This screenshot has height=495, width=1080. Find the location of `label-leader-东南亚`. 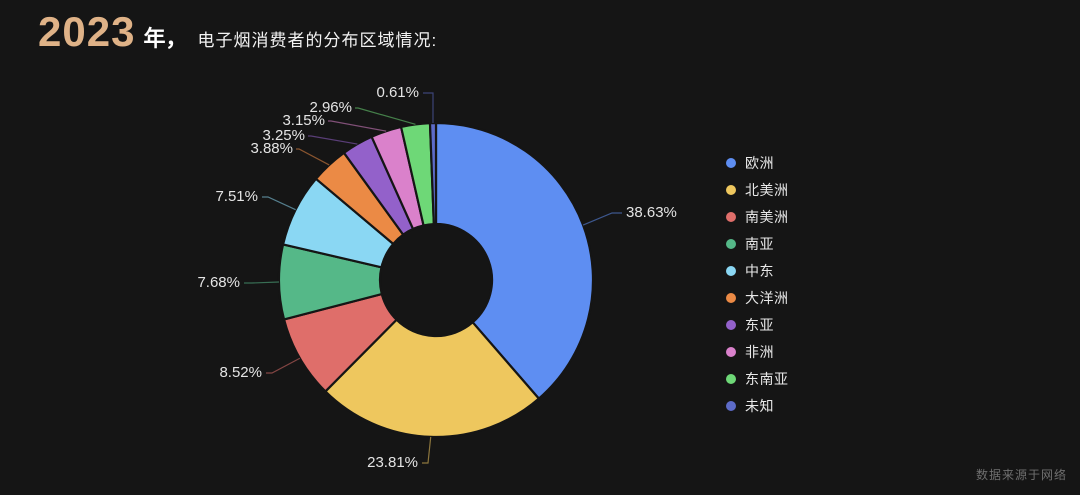

label-leader-东南亚 is located at coordinates (385, 116).